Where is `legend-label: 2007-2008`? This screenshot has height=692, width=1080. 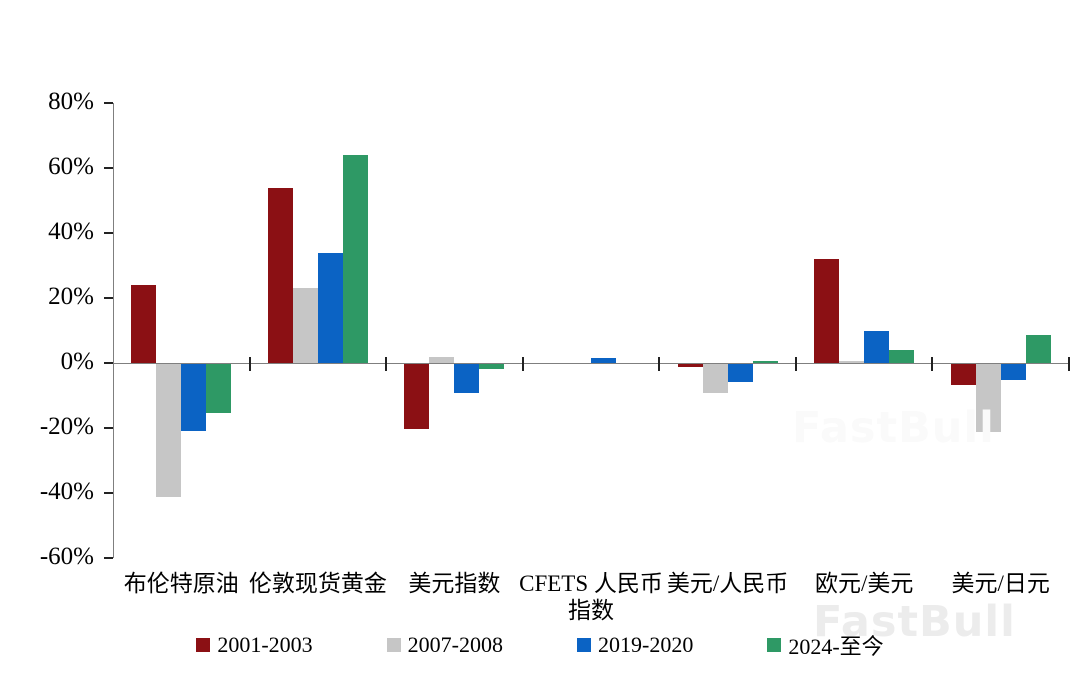 legend-label: 2007-2008 is located at coordinates (455, 644).